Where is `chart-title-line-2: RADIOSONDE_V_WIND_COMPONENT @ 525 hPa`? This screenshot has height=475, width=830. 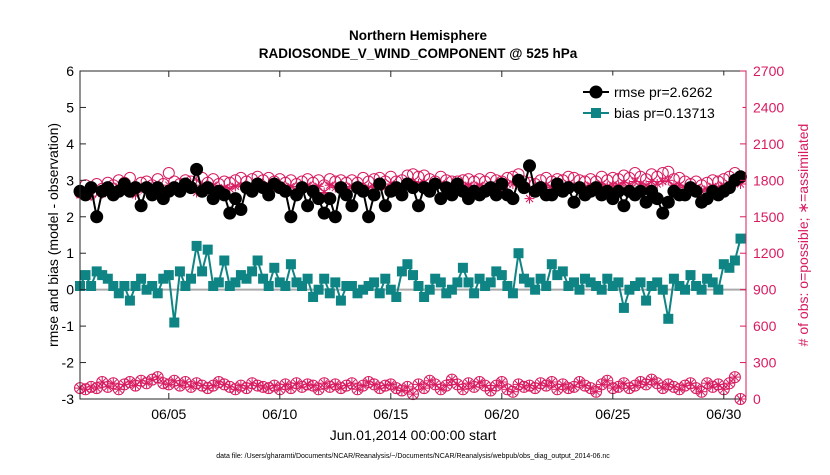
chart-title-line-2: RADIOSONDE_V_WIND_COMPONENT @ 525 hPa is located at coordinates (418, 53).